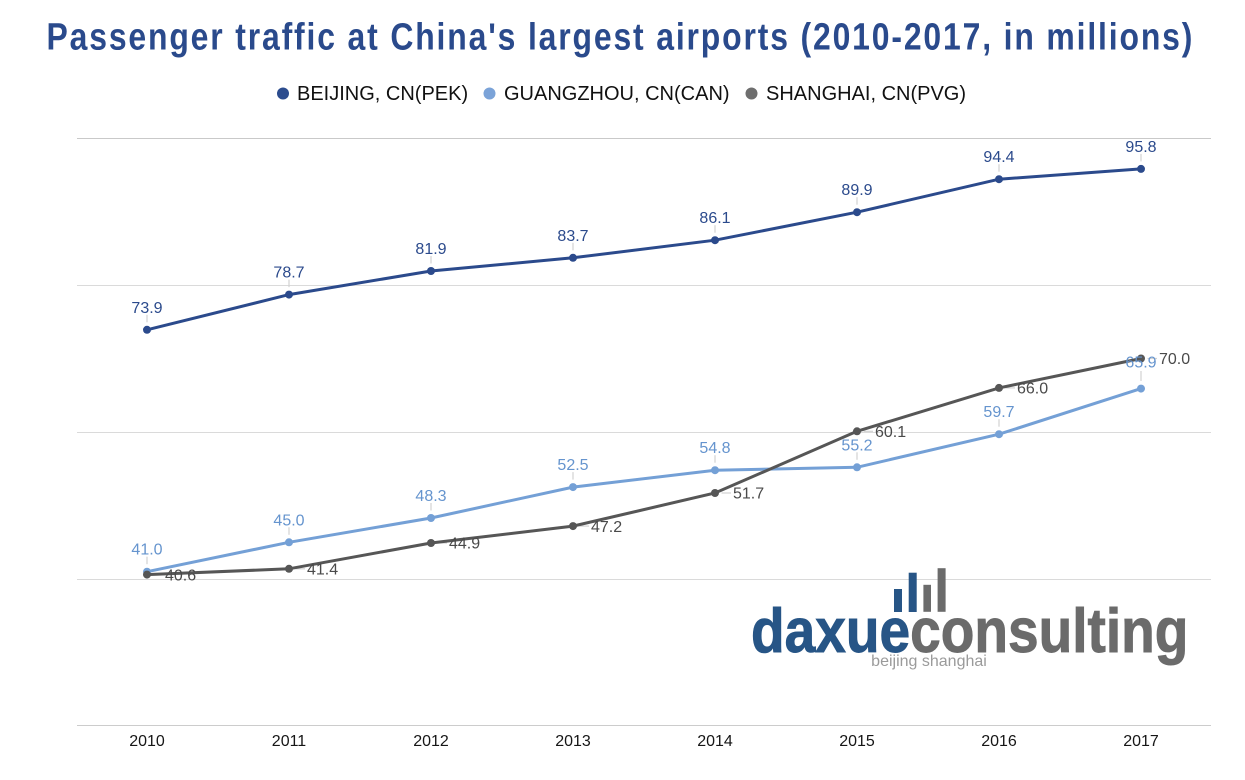 The width and height of the screenshot is (1245, 780). I want to click on svg-text: 73.9, so click(146, 308).